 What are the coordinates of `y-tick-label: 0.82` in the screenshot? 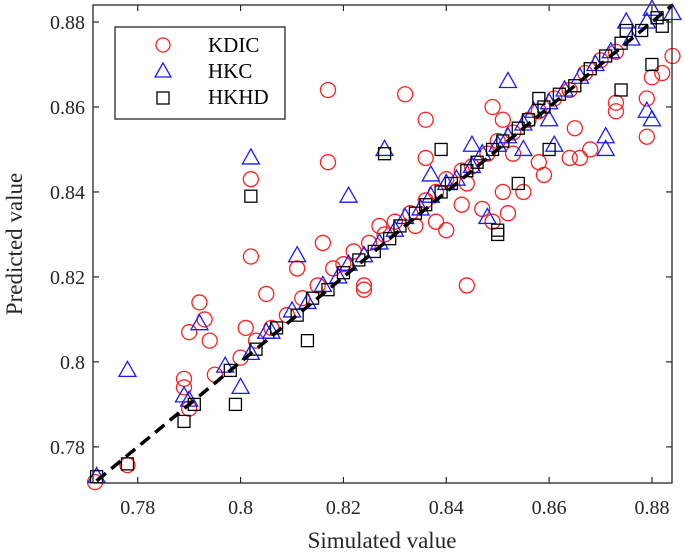 It's located at (67, 278).